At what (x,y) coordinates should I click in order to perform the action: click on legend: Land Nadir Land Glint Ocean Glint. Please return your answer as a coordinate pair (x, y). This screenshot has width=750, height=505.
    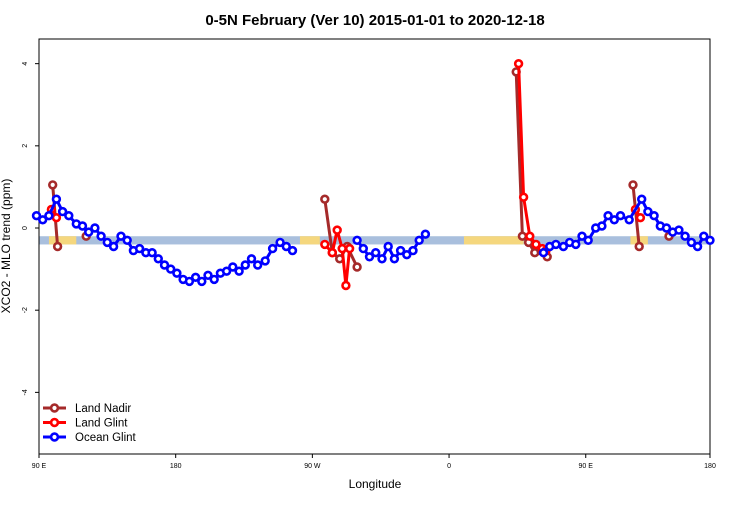
    Looking at the image, I should click on (90, 423).